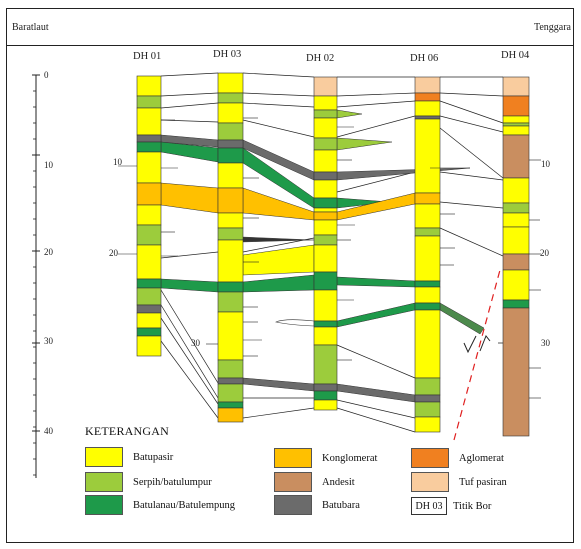 This screenshot has width=581, height=549. What do you see at coordinates (470, 344) in the screenshot?
I see `fault-throw-symbol` at bounding box center [470, 344].